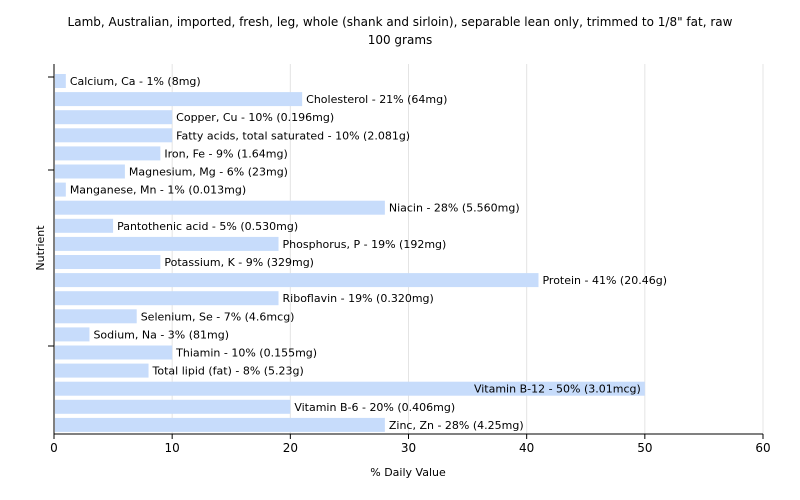 The image size is (800, 500). Describe the element at coordinates (172, 448) in the screenshot. I see `x-tick-label: 10` at that location.